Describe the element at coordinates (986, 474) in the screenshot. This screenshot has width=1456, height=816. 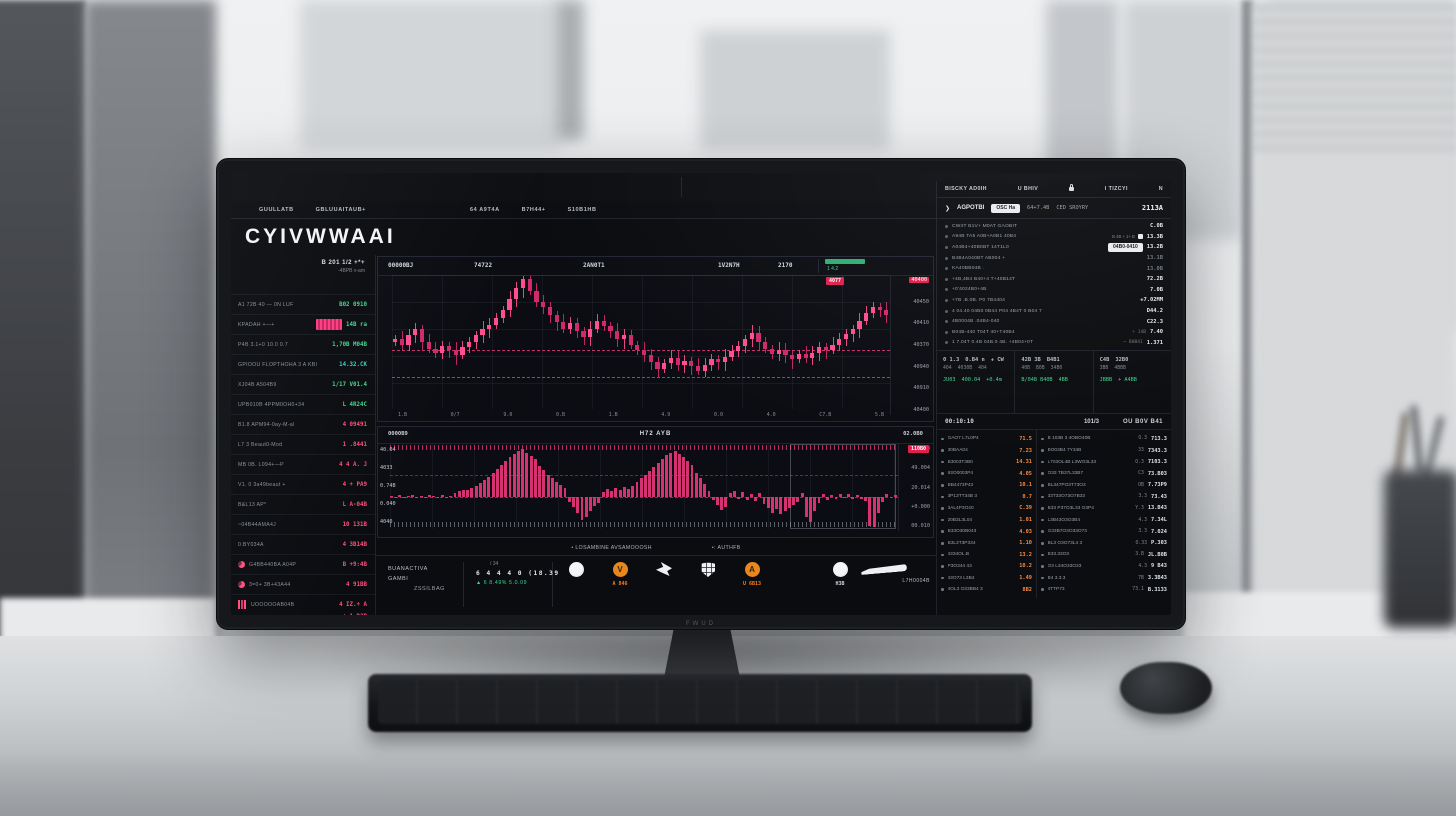
I see `table-row: 93O0003P4 4.05` at that location.